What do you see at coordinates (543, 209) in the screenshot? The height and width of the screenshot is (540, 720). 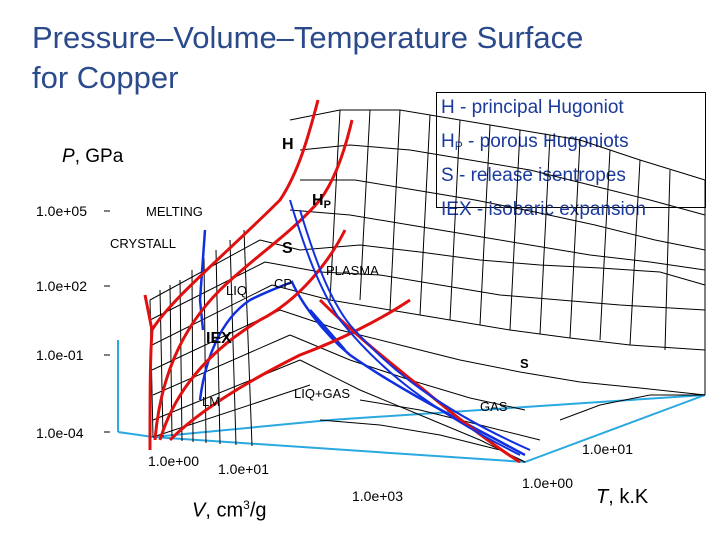 I see `legend-item-iex: IEX - isobaric expansion` at bounding box center [543, 209].